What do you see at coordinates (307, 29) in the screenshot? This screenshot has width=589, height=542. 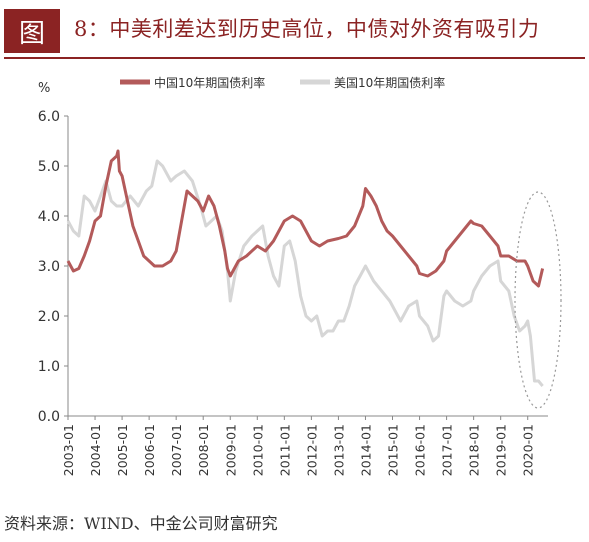 I see `figure-title: 8：中美利差达到历史高位，中债对外资有吸引力` at bounding box center [307, 29].